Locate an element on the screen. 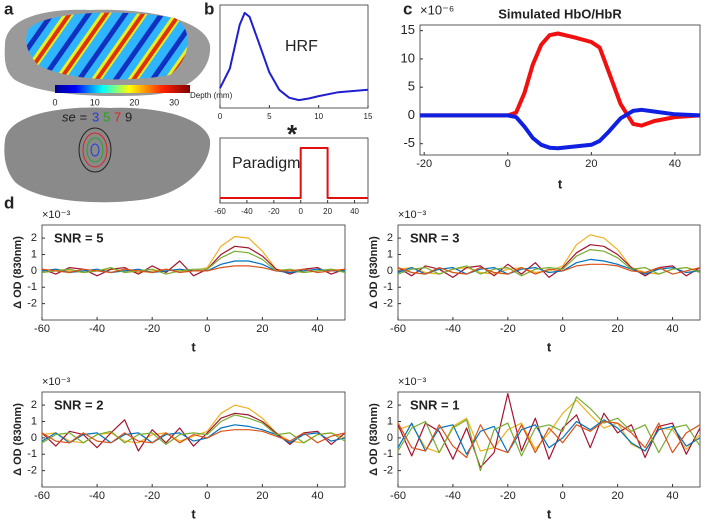 This screenshot has width=707, height=525. brain-top is located at coordinates (107, 53).